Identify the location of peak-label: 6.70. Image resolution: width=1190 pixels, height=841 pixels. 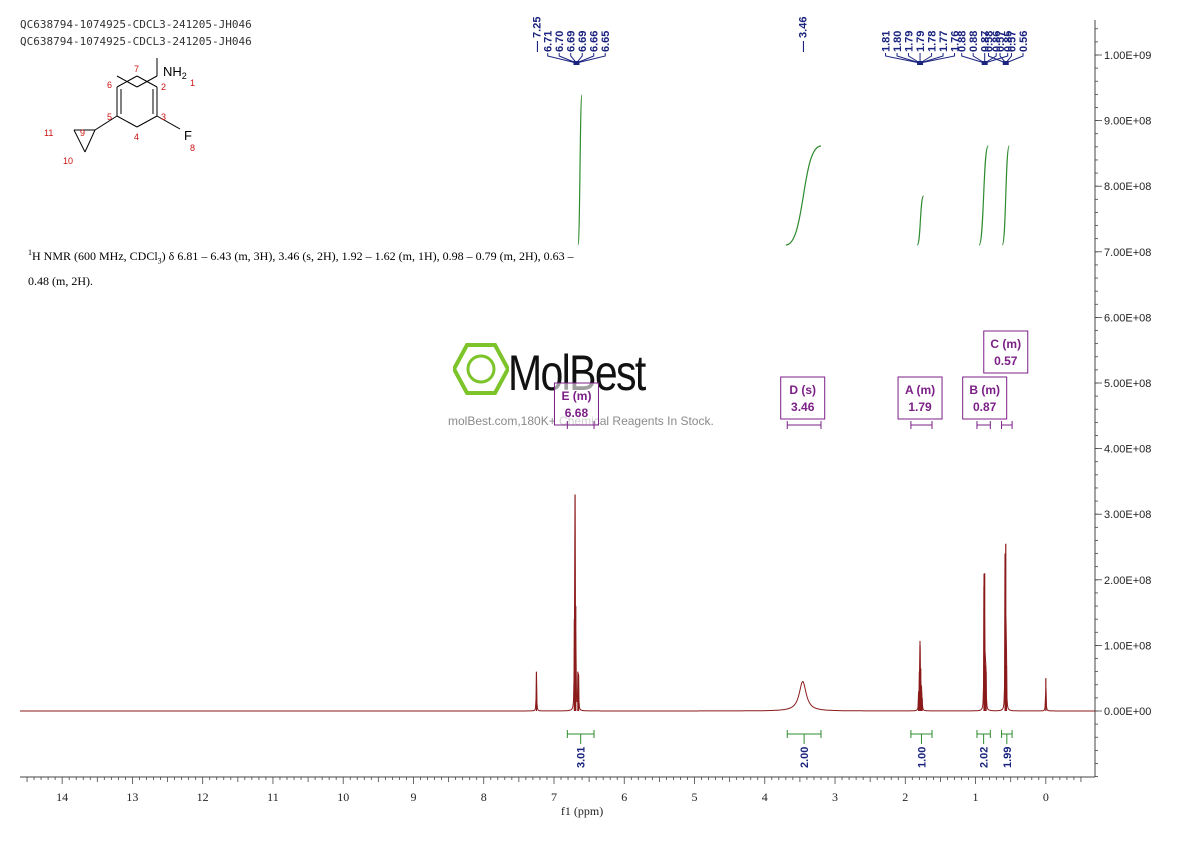
(560, 41).